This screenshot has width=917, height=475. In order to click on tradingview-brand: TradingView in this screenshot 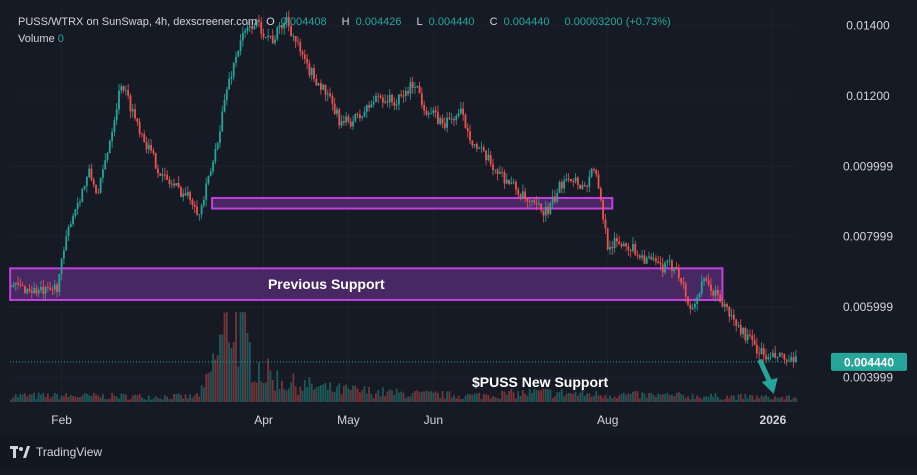, I will do `click(56, 452)`.